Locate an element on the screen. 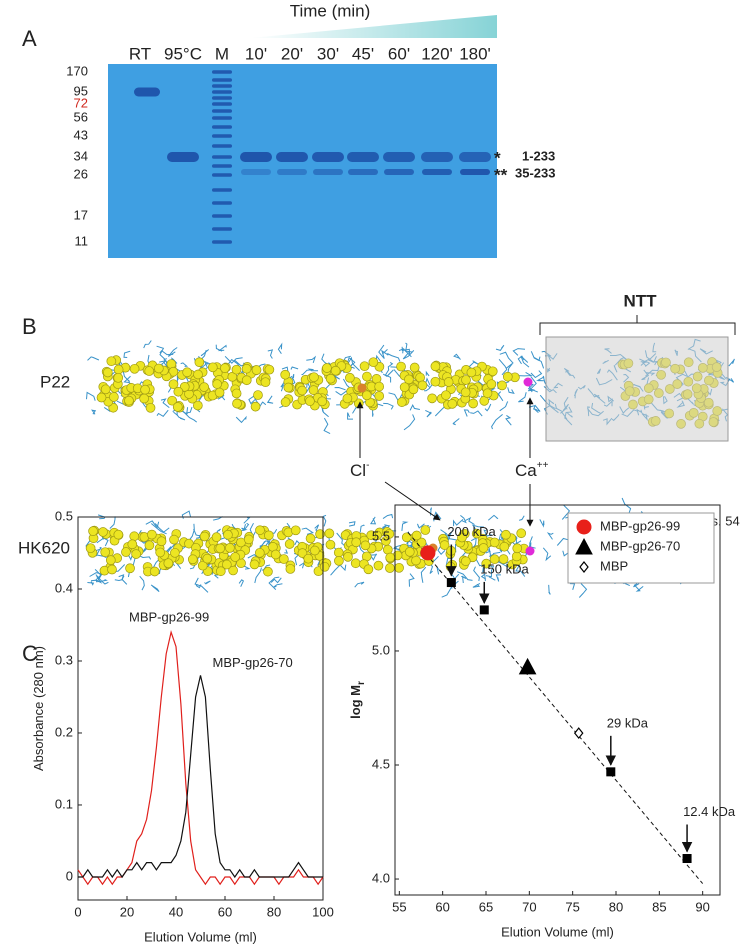 This screenshot has height=949, width=745. y-tick-label: 4.5 is located at coordinates (381, 763).